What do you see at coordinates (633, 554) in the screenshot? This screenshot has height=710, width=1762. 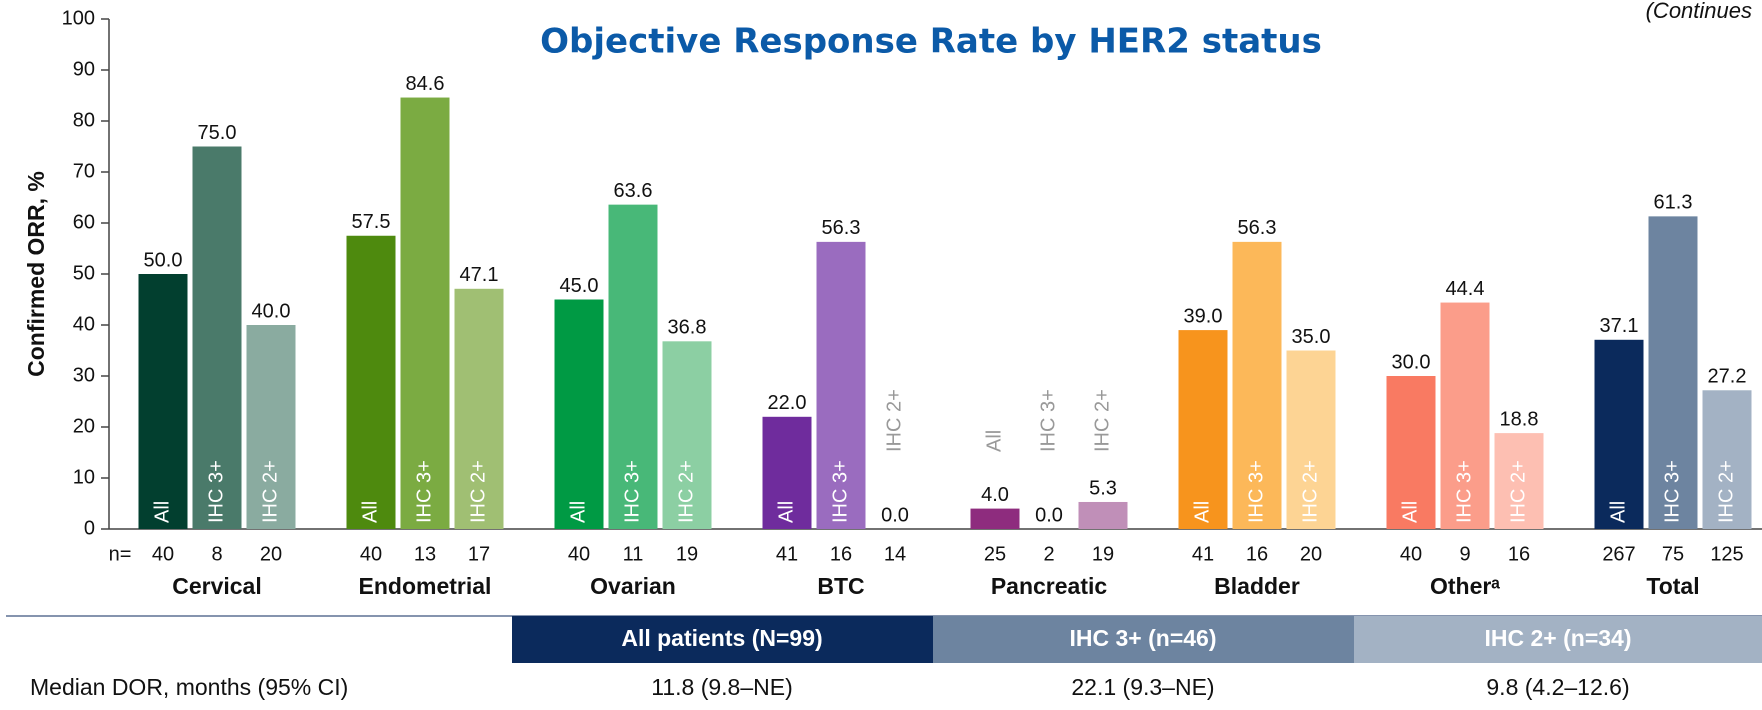 I see `n-value: 11` at bounding box center [633, 554].